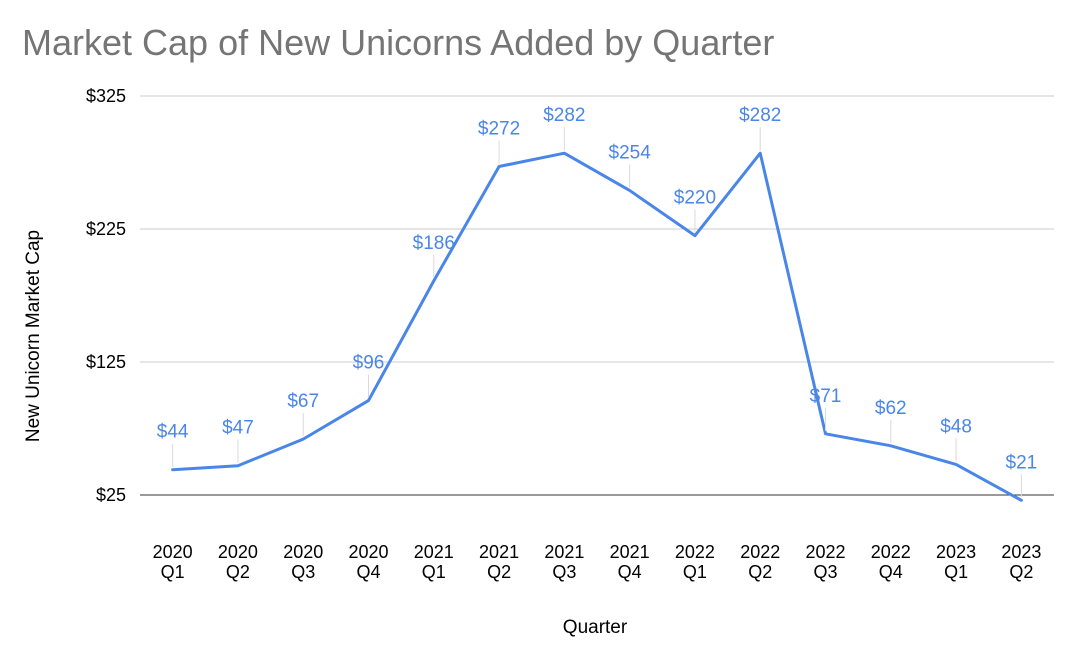  I want to click on data-label: $48, so click(956, 426).